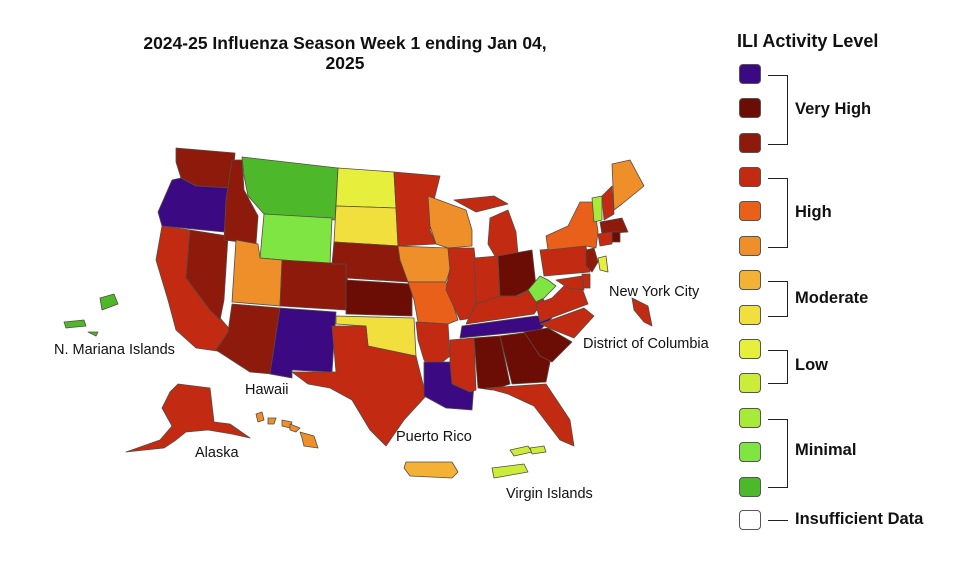 Image resolution: width=980 pixels, height=585 pixels. Describe the element at coordinates (778, 110) in the screenshot. I see `legend-bracket-very-high` at that location.